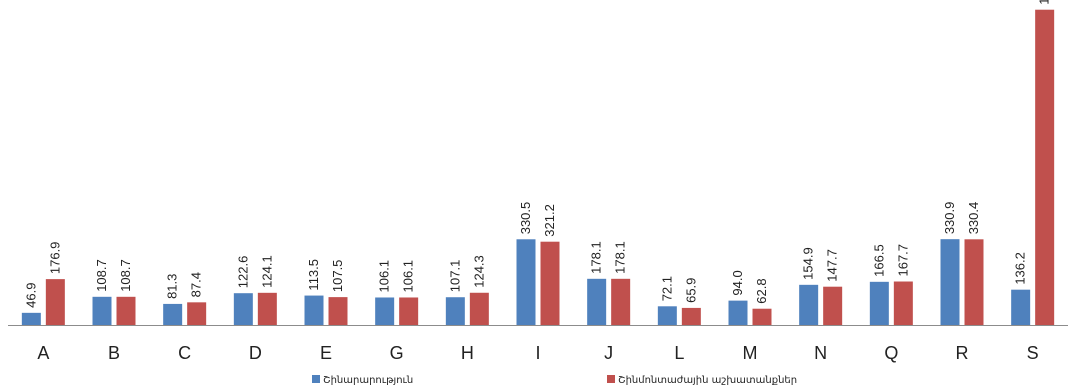 Image resolution: width=1069 pixels, height=390 pixels. I want to click on value-label-series-1-H: 107.1, so click(454, 276).